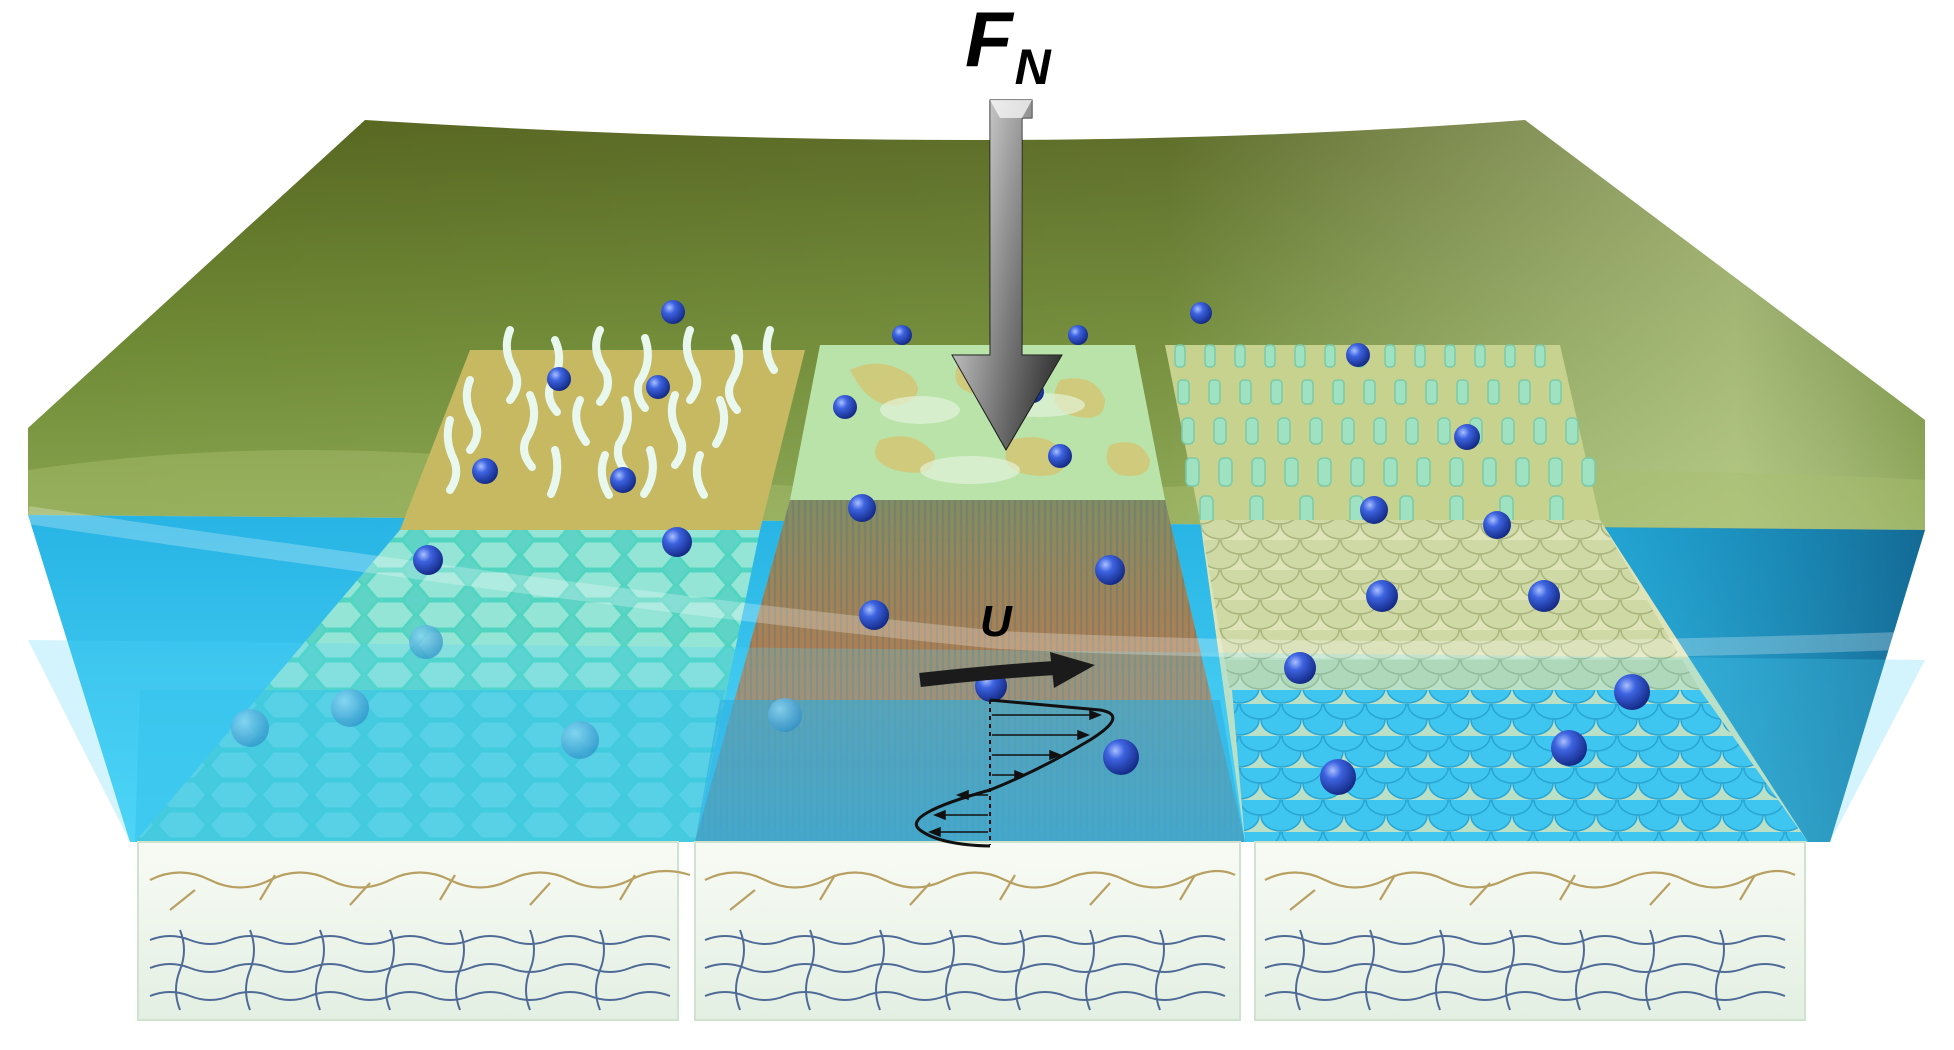  I want to click on panel-smooth-patches, so click(977, 422).